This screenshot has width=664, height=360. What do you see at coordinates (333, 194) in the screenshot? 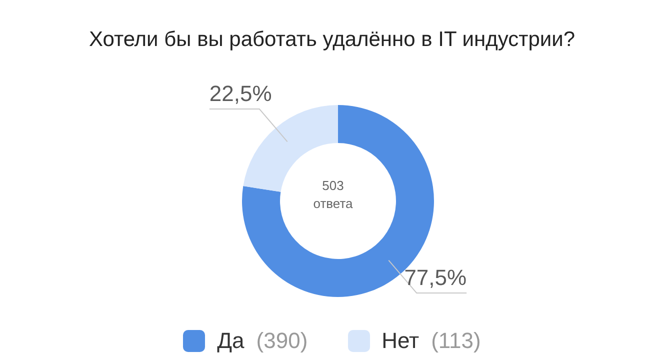
I see `text: 503 ответа` at bounding box center [333, 194].